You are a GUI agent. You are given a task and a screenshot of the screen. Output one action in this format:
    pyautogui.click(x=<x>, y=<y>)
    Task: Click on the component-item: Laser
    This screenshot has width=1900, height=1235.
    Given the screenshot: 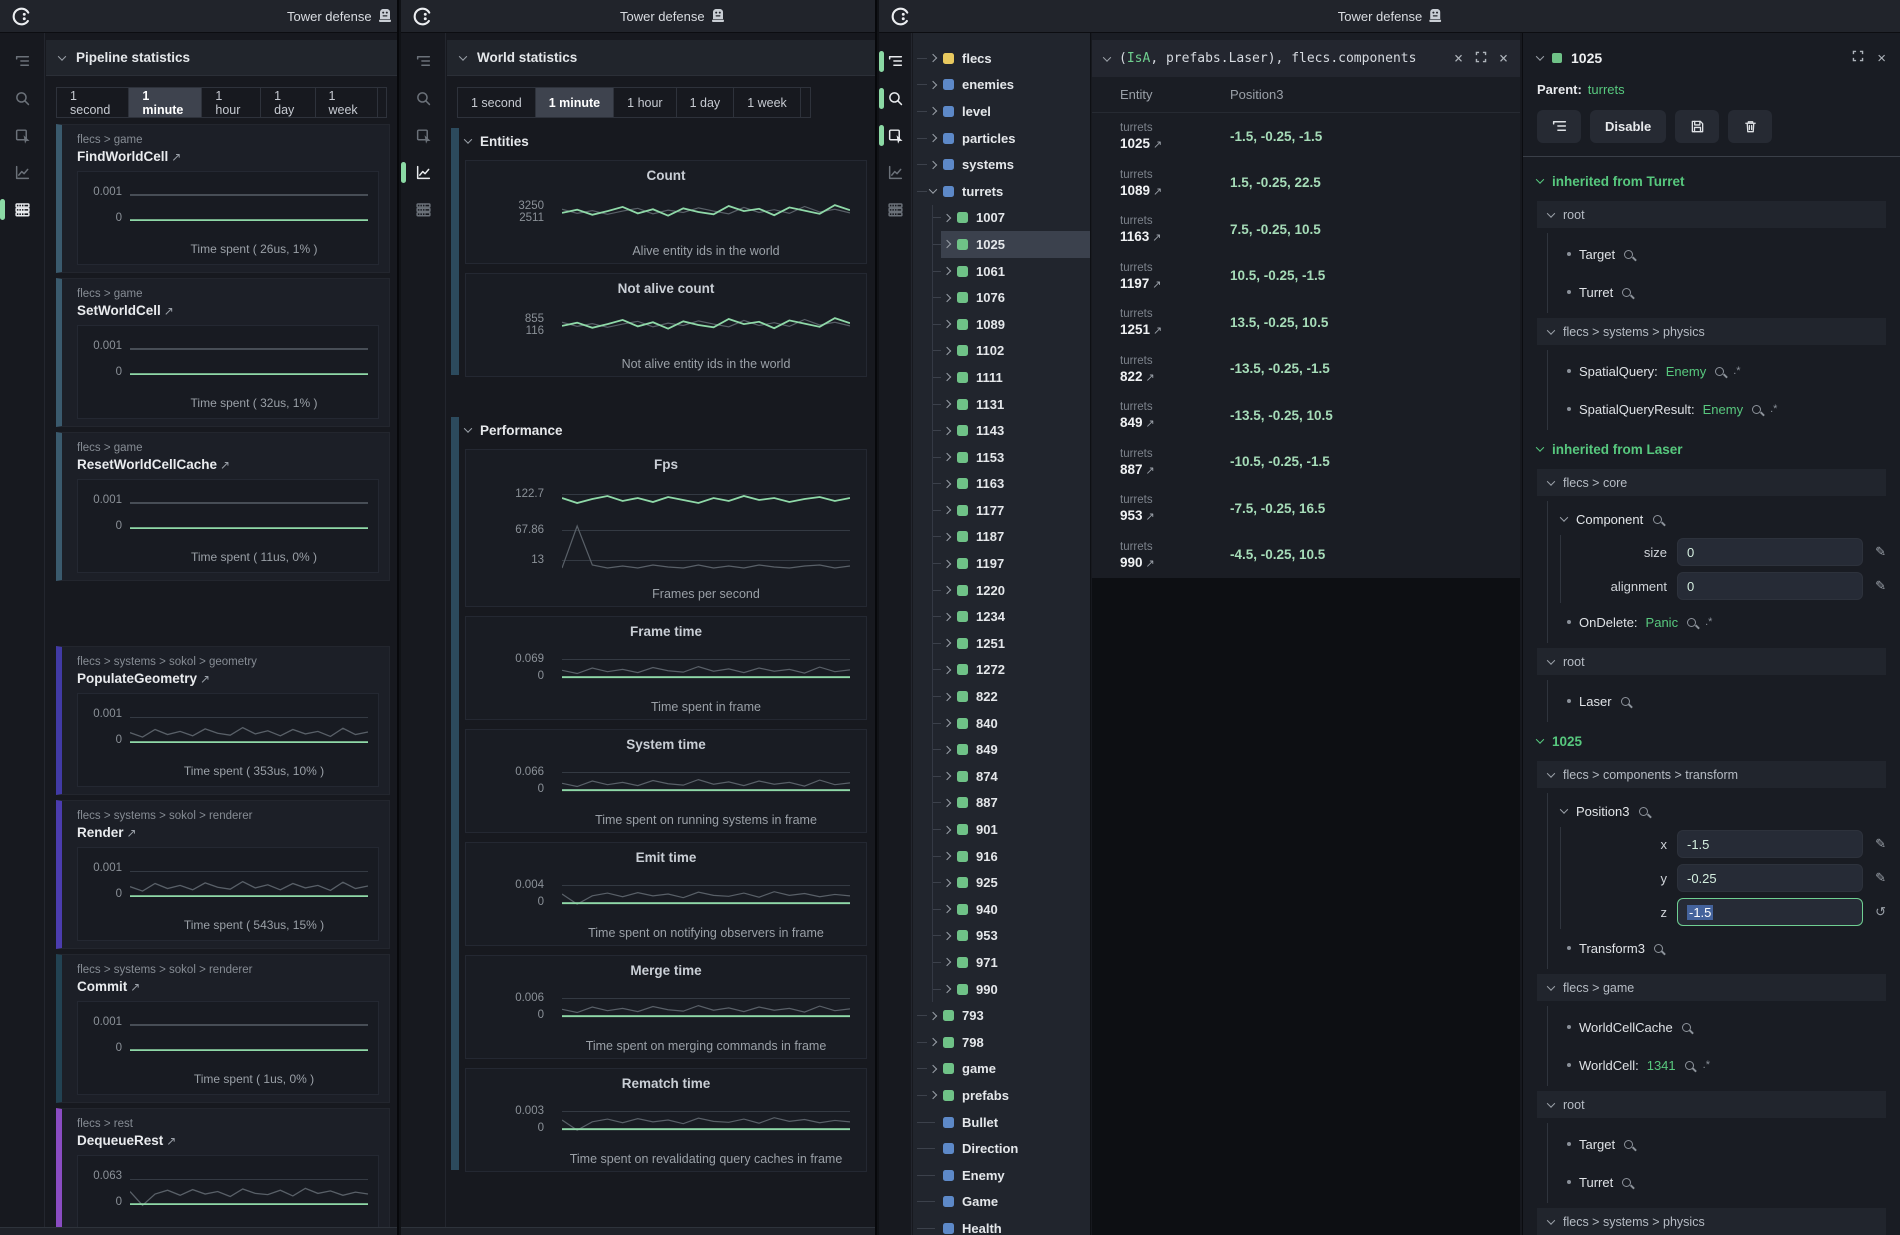 What is the action you would take?
    pyautogui.click(x=1717, y=701)
    